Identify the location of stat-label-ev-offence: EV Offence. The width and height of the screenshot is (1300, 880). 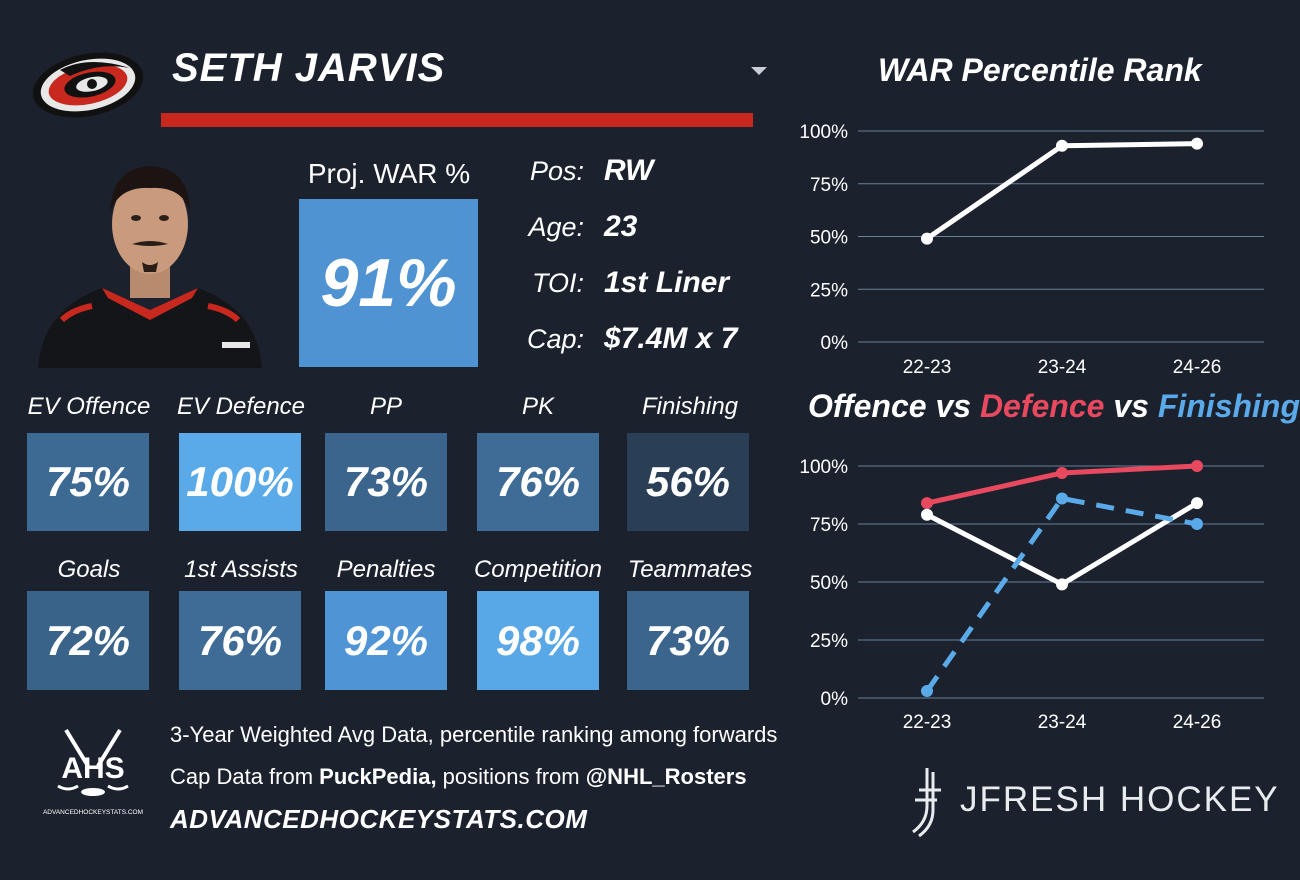
(89, 406).